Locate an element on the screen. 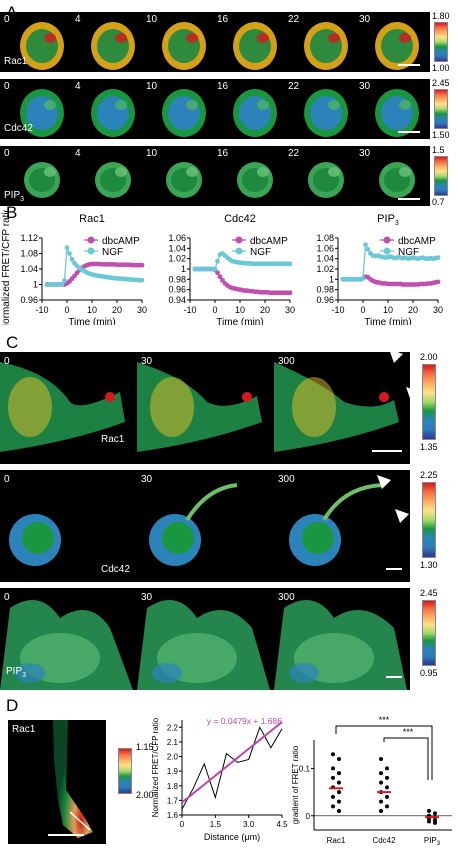  panel-c-strip-rac1: 0 30 300 Rac1 is located at coordinates (205, 408).